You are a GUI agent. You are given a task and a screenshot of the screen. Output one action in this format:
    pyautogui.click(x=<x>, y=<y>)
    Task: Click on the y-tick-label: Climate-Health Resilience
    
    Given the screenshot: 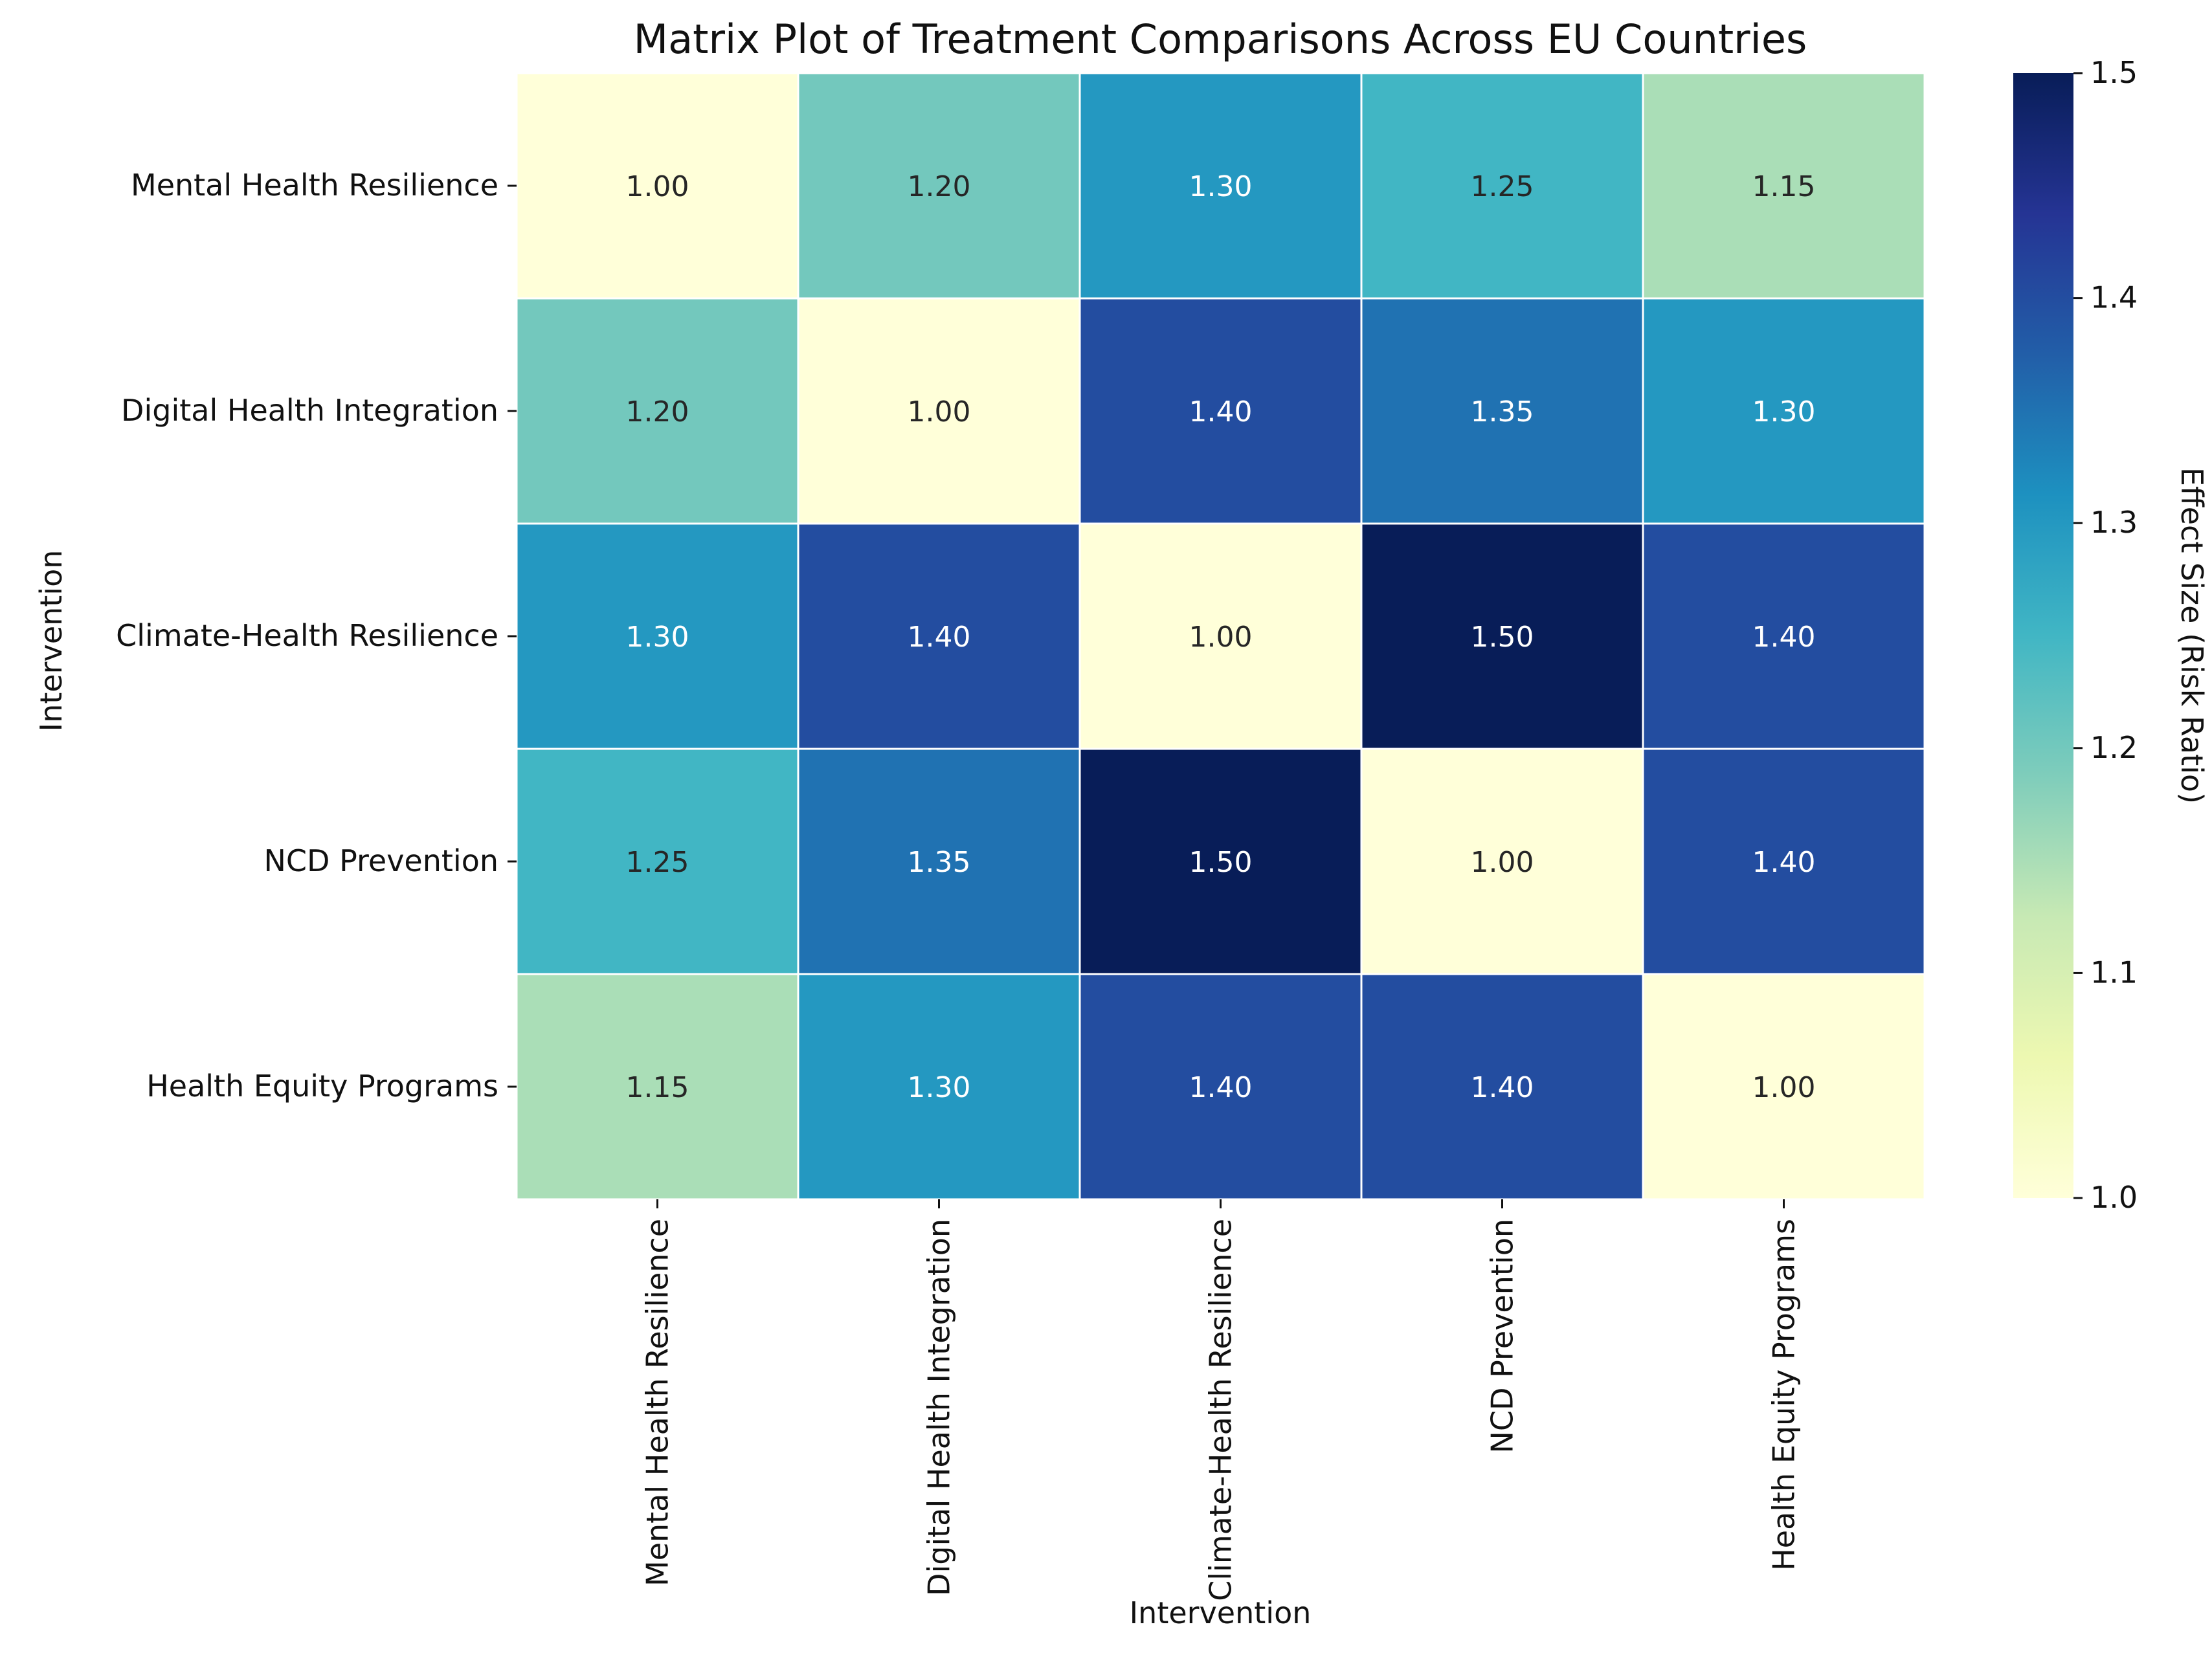 What is the action you would take?
    pyautogui.click(x=307, y=635)
    